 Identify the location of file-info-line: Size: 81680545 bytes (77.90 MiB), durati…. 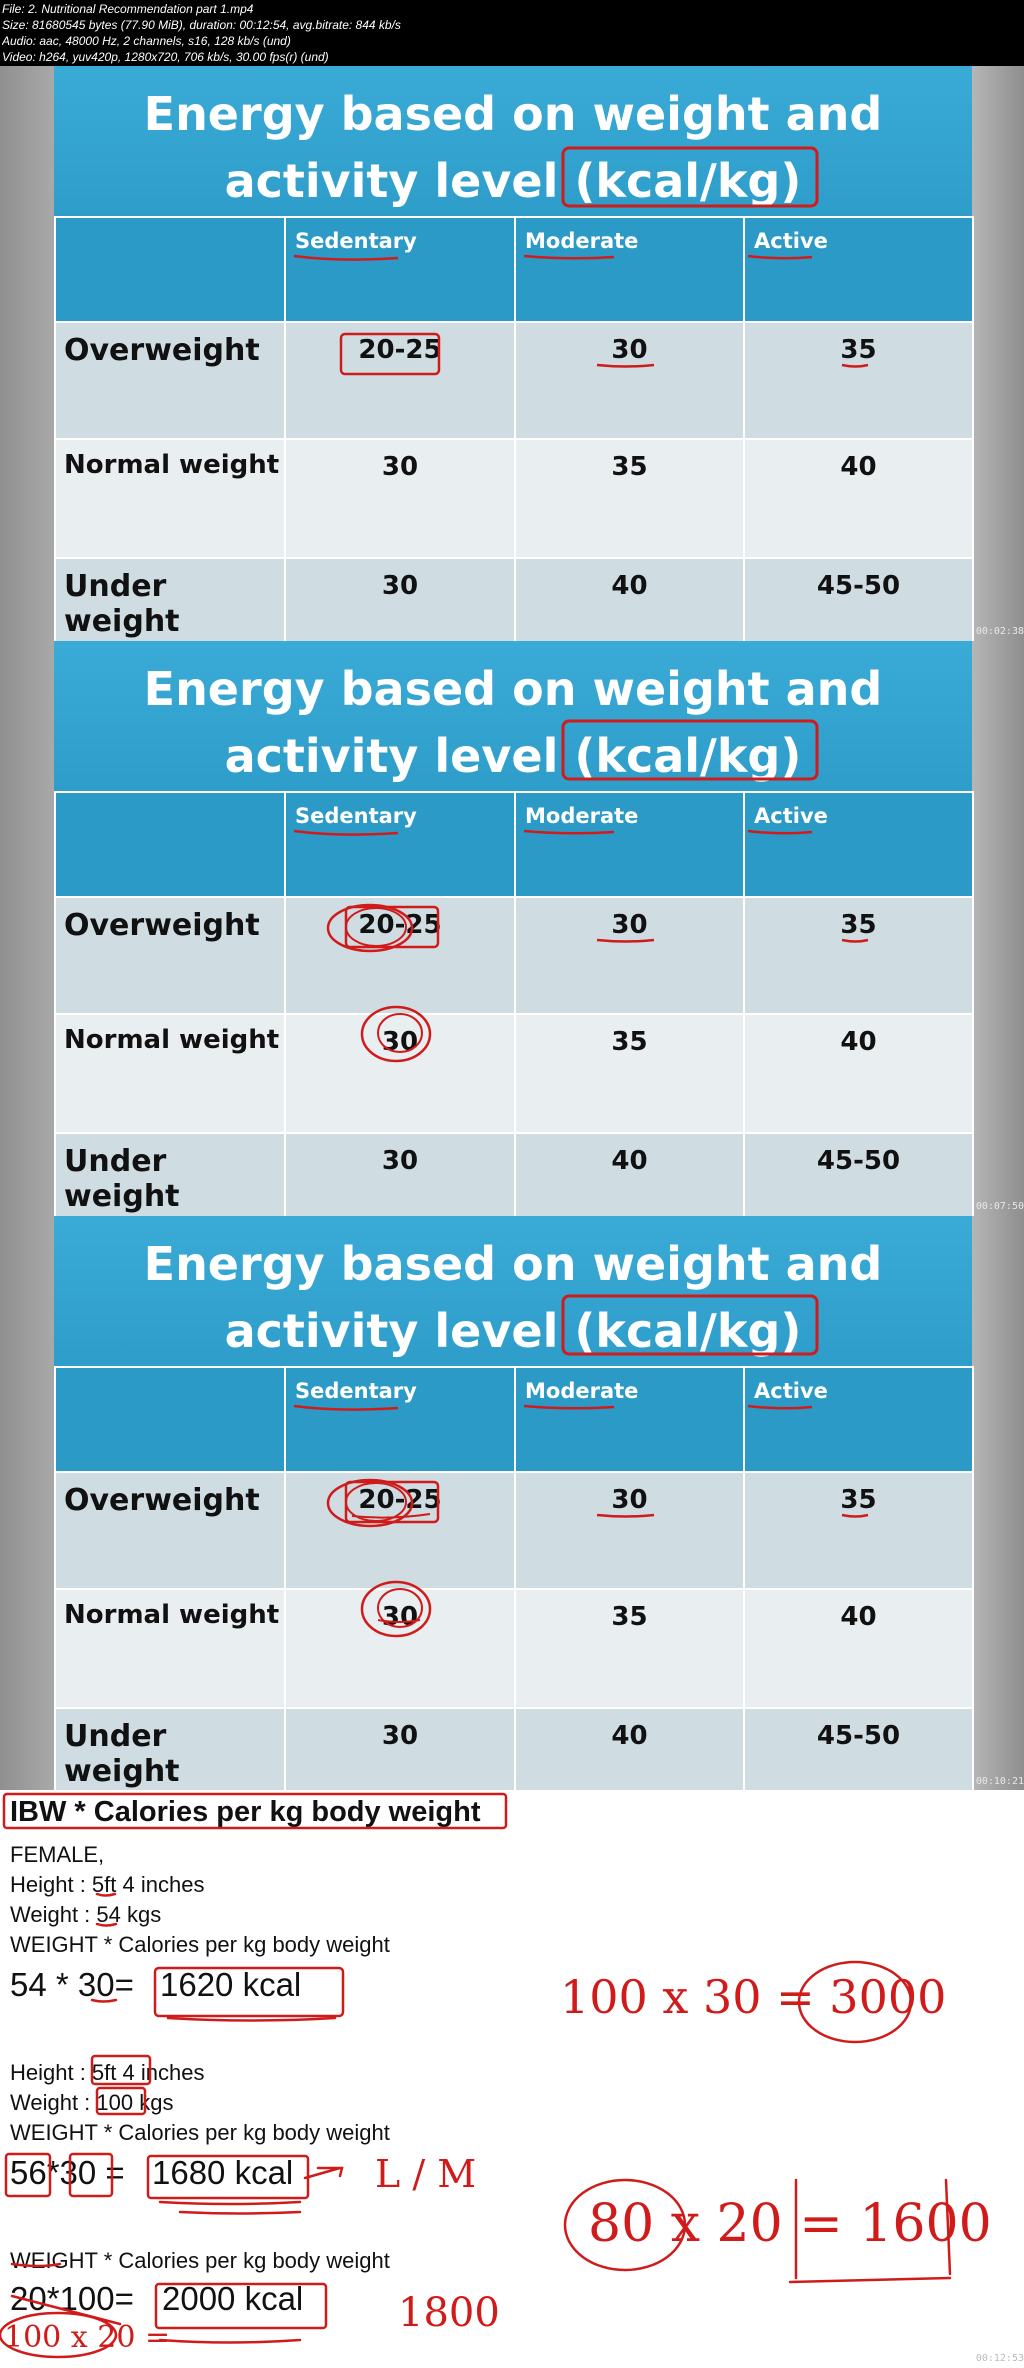
(201, 25).